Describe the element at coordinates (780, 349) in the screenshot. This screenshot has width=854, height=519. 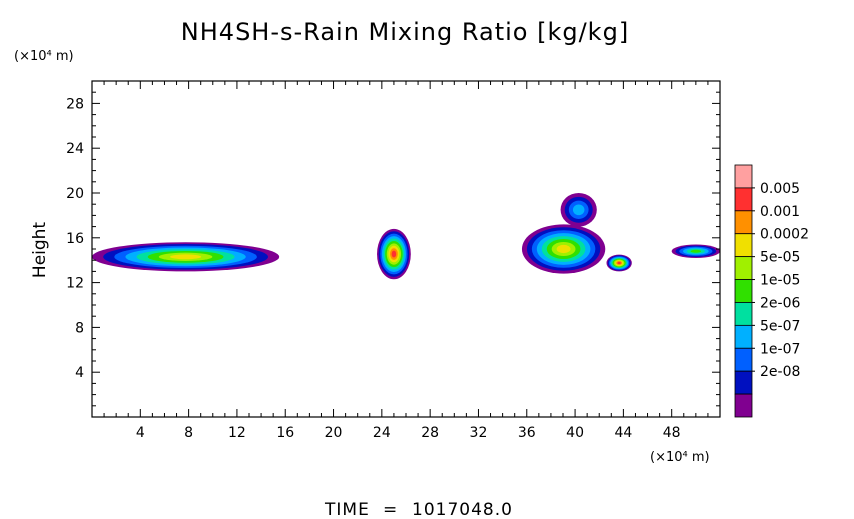
I see `colorbar-label: 1e-07` at that location.